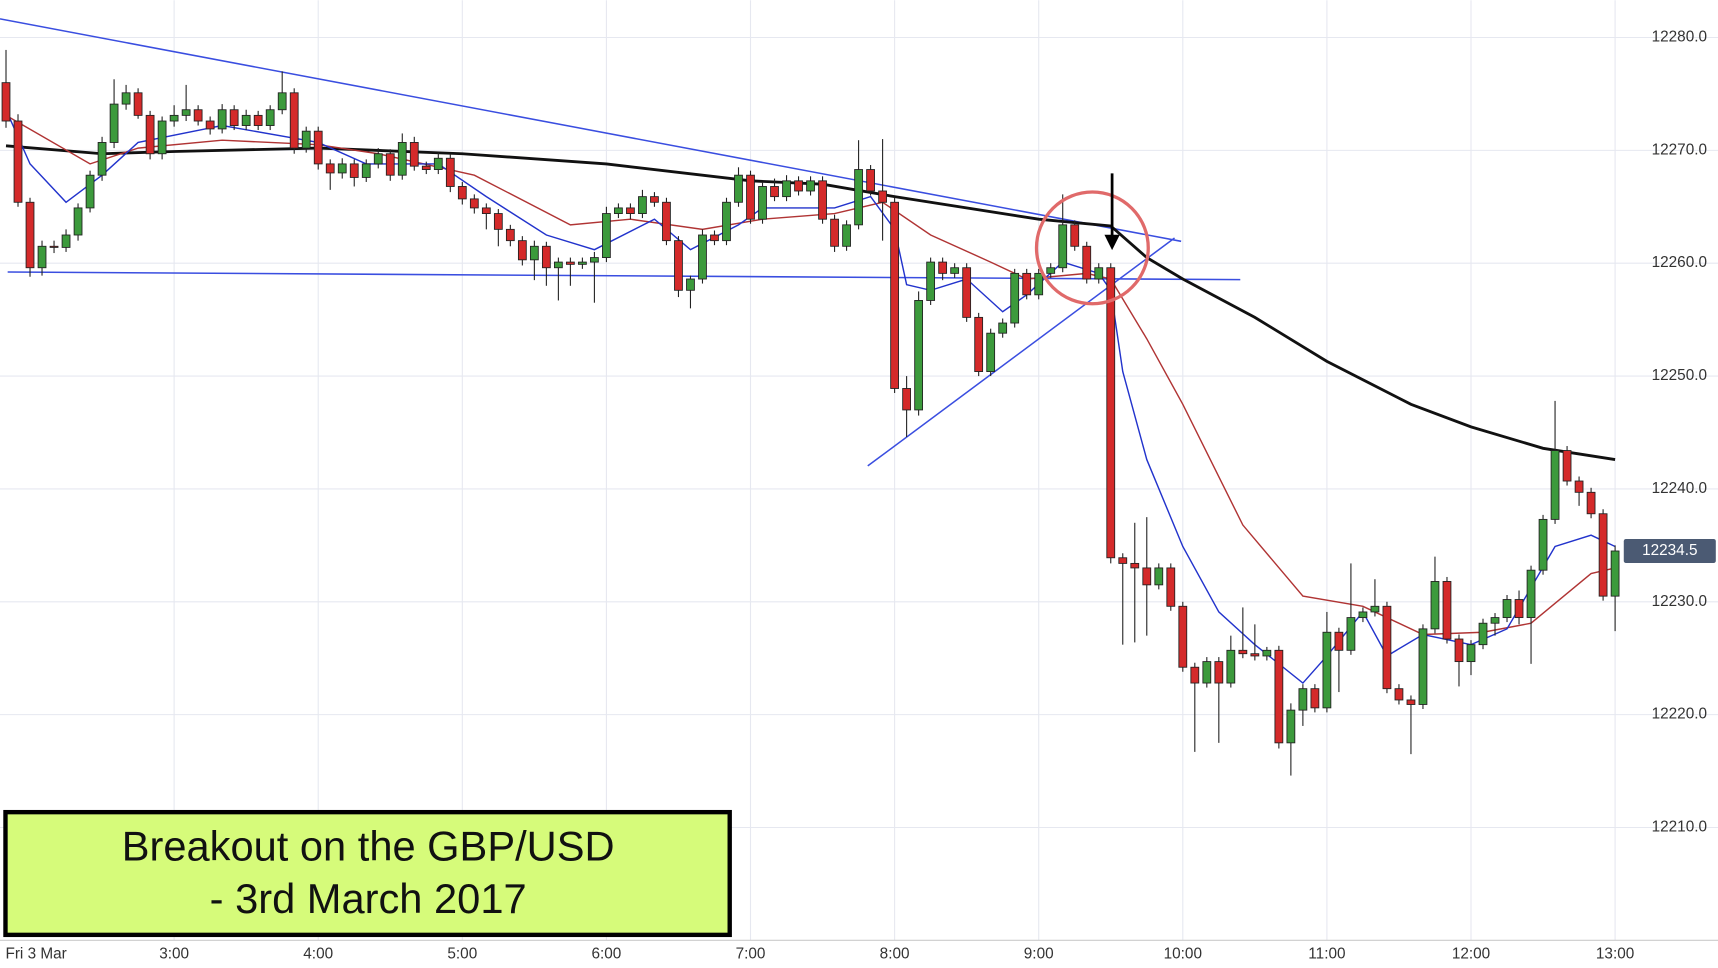 This screenshot has width=1718, height=968. Describe the element at coordinates (1615, 954) in the screenshot. I see `x-tick-label: 13:00` at that location.